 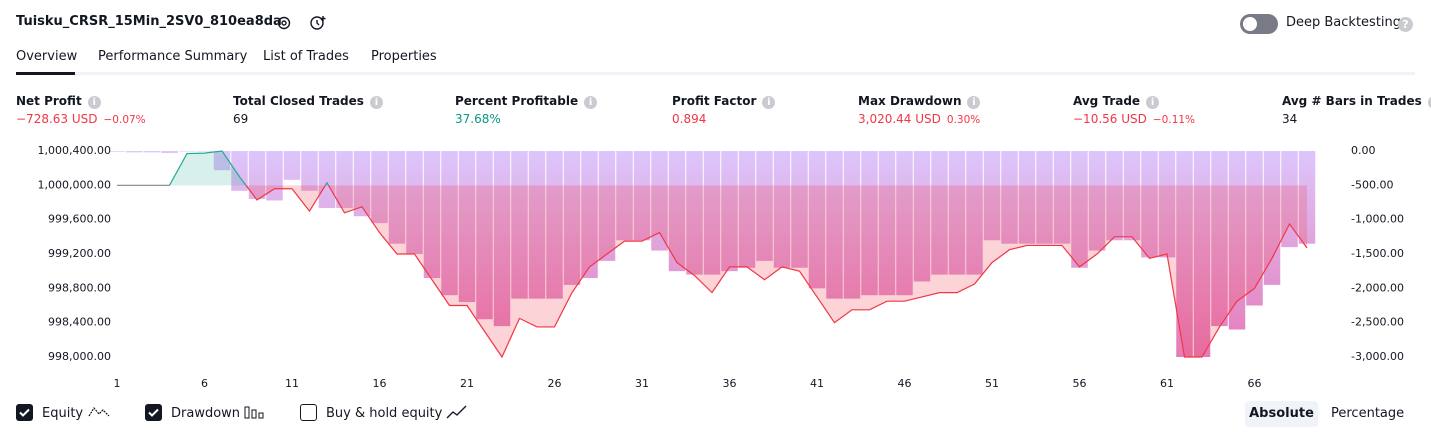 What do you see at coordinates (45, 73) in the screenshot?
I see `active-tab-indicator` at bounding box center [45, 73].